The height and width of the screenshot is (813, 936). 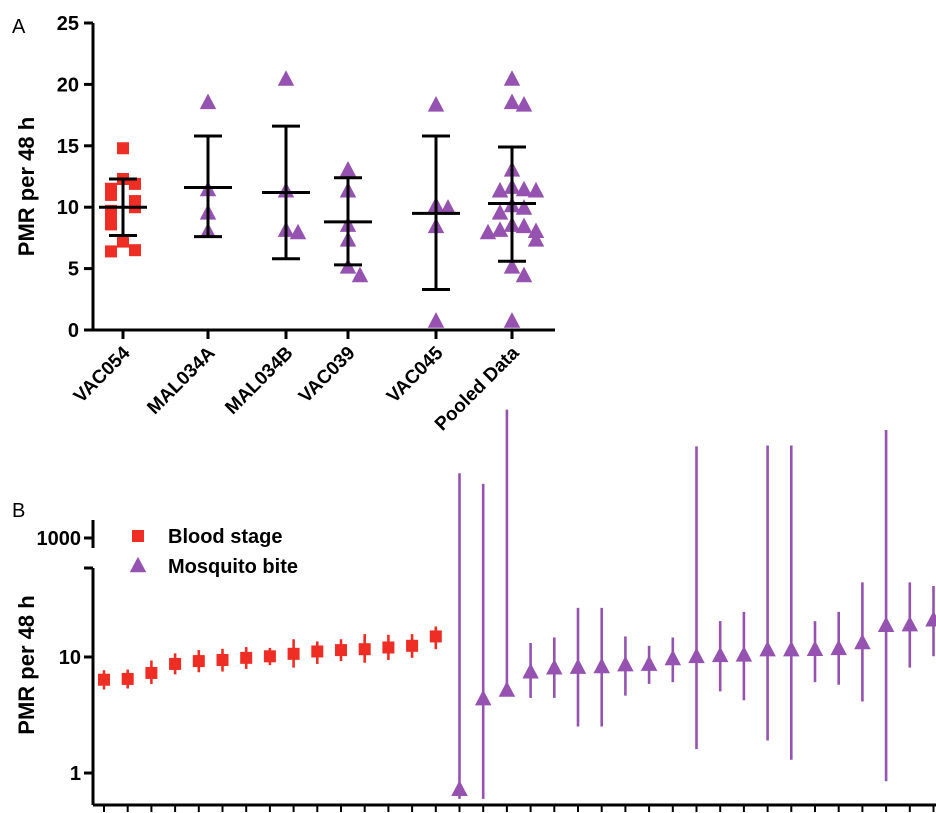 I want to click on legend-marker-triangle, so click(x=138, y=564).